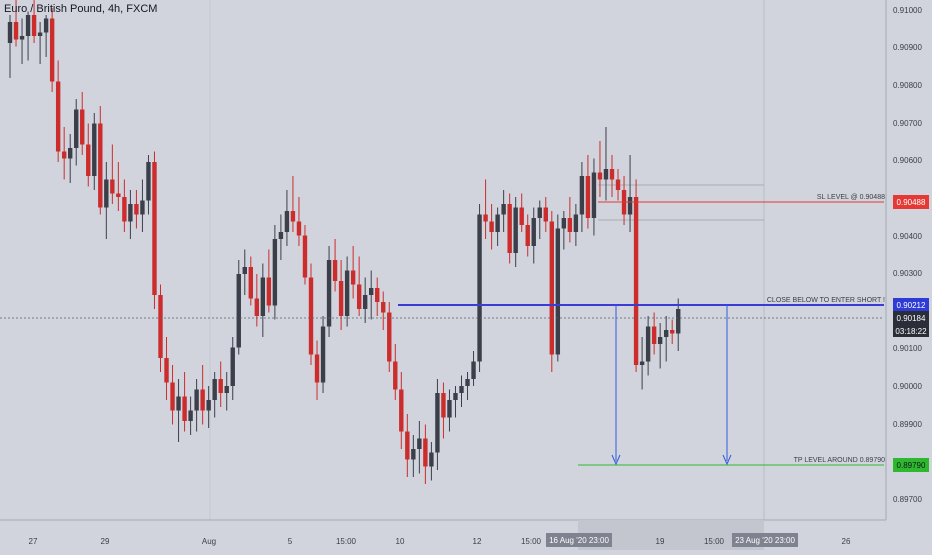 This screenshot has width=932, height=555. Describe the element at coordinates (660, 541) in the screenshot. I see `time-tick: 19` at that location.